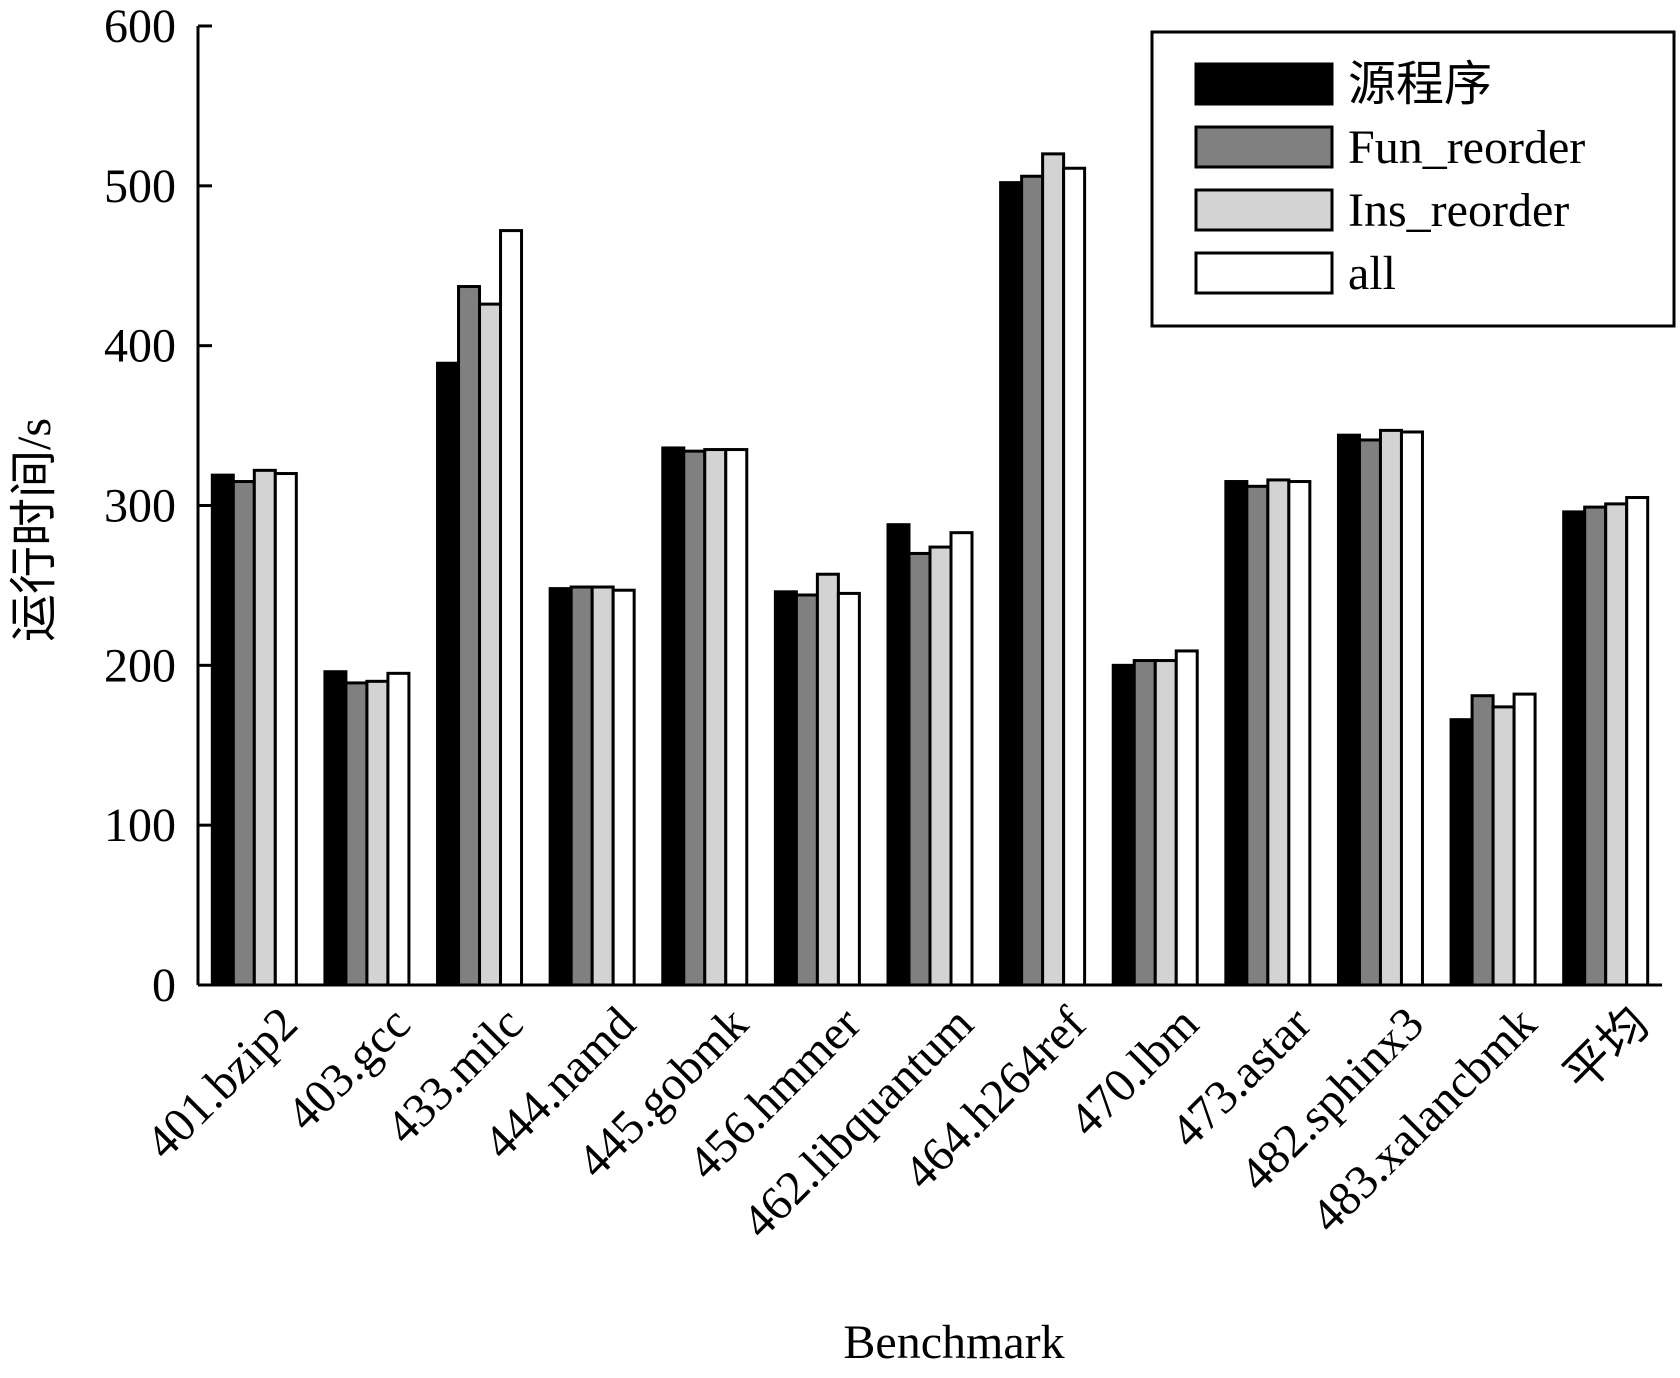  What do you see at coordinates (34, 530) in the screenshot?
I see `y-axis-title: 运行时间/s` at bounding box center [34, 530].